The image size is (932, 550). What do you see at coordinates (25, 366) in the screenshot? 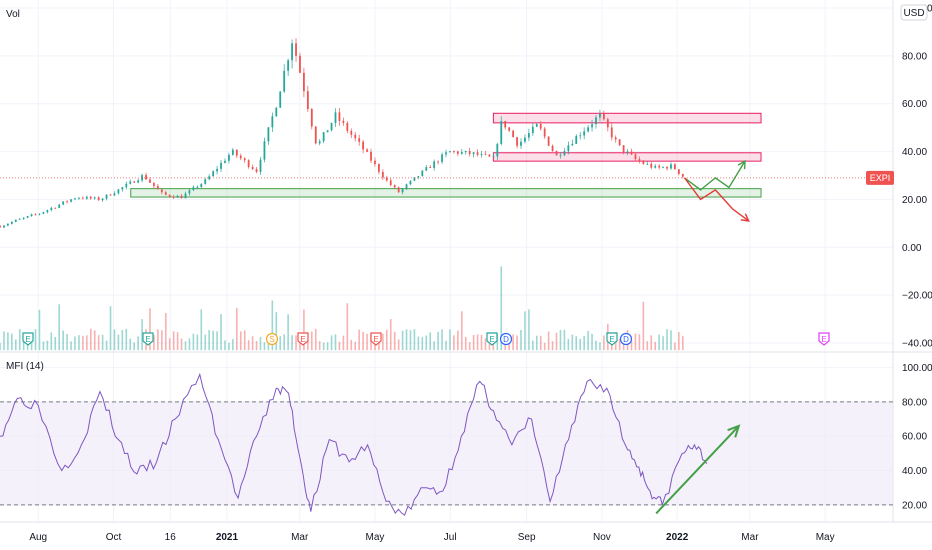
I see `mfi-pane-label: MFI (14)` at bounding box center [25, 366].